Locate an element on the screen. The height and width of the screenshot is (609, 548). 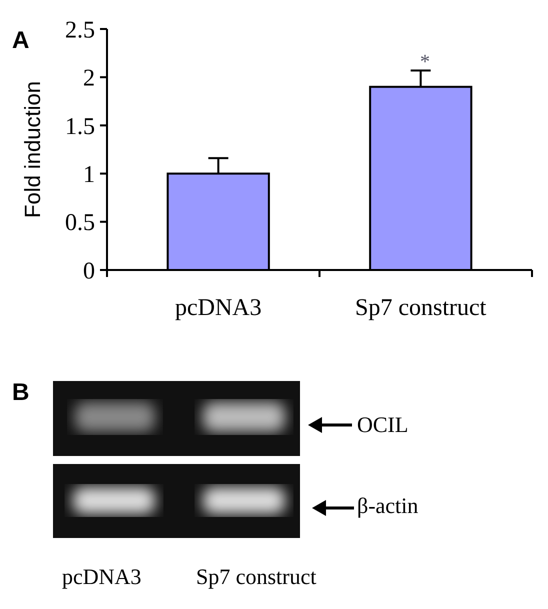
y-tick-label: 1 is located at coordinates (89, 175).